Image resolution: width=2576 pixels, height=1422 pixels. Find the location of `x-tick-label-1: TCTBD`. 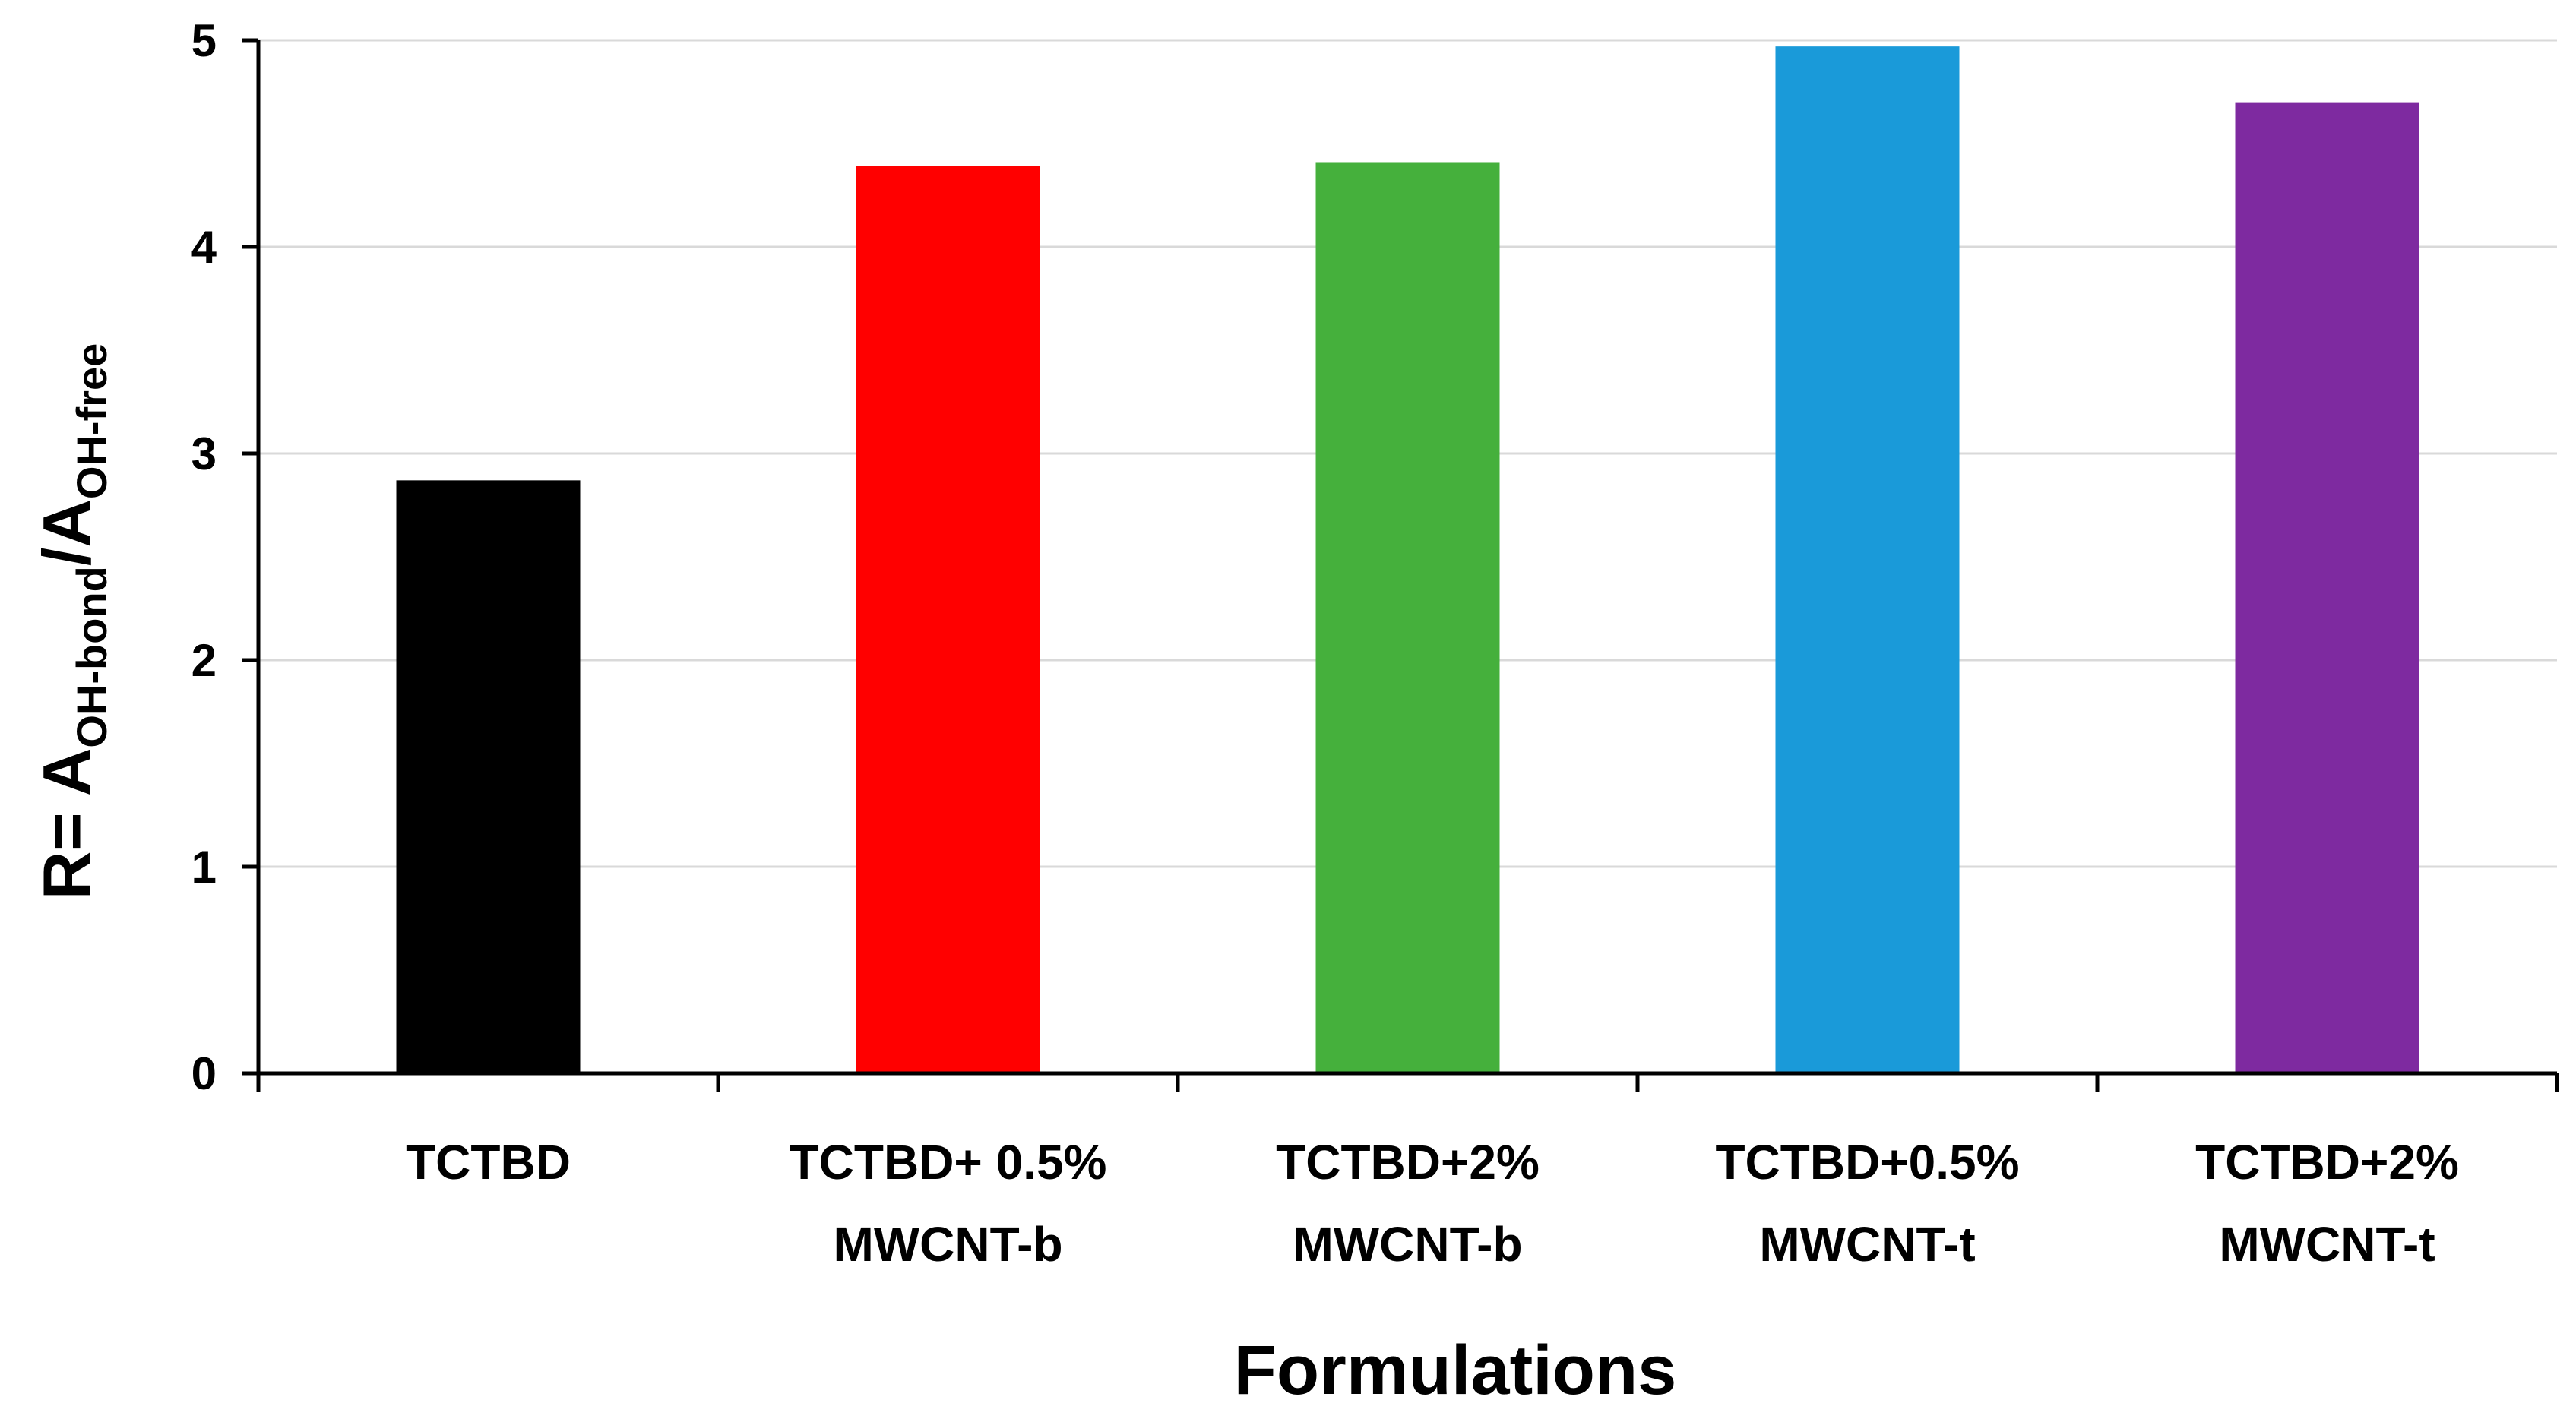

x-tick-label-1: TCTBD is located at coordinates (488, 1162).